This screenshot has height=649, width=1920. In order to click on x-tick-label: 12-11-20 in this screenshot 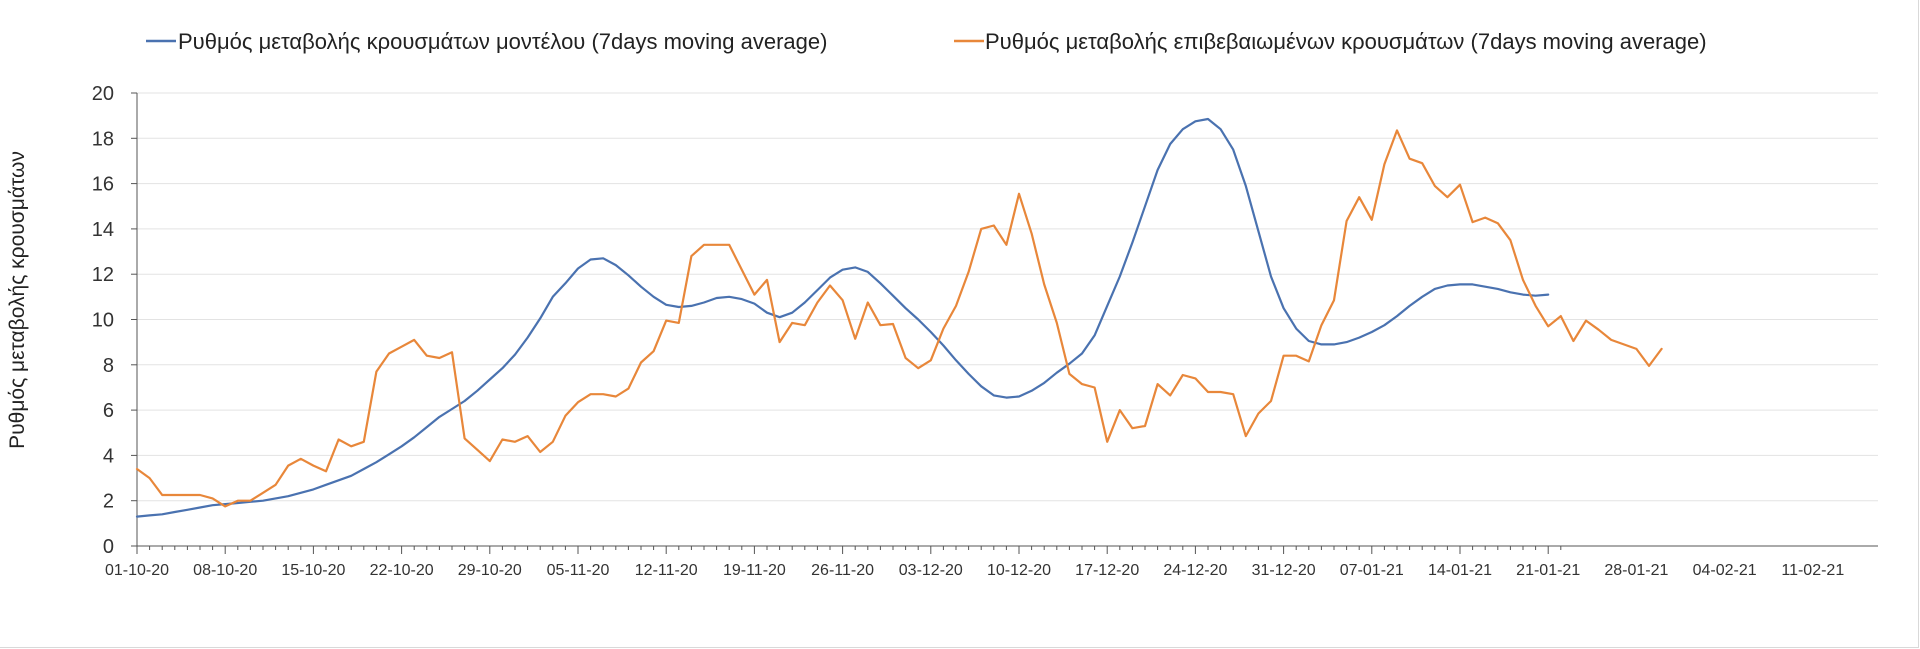, I will do `click(666, 570)`.